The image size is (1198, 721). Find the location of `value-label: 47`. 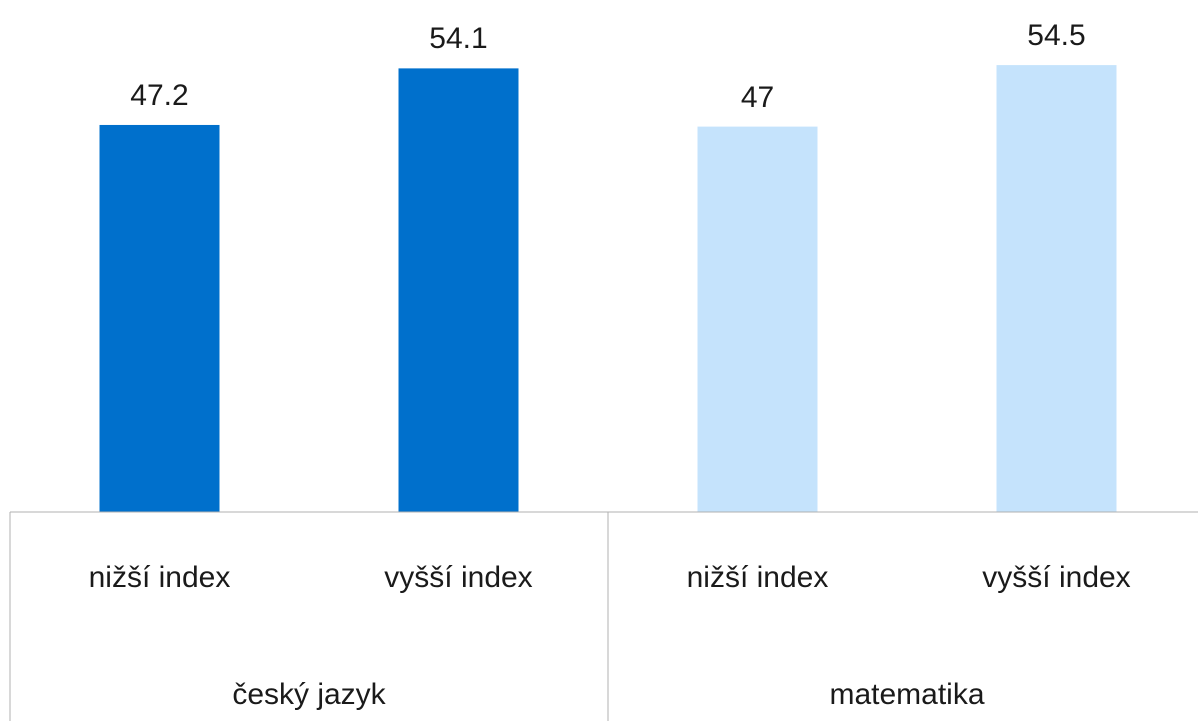

value-label: 47 is located at coordinates (757, 97).